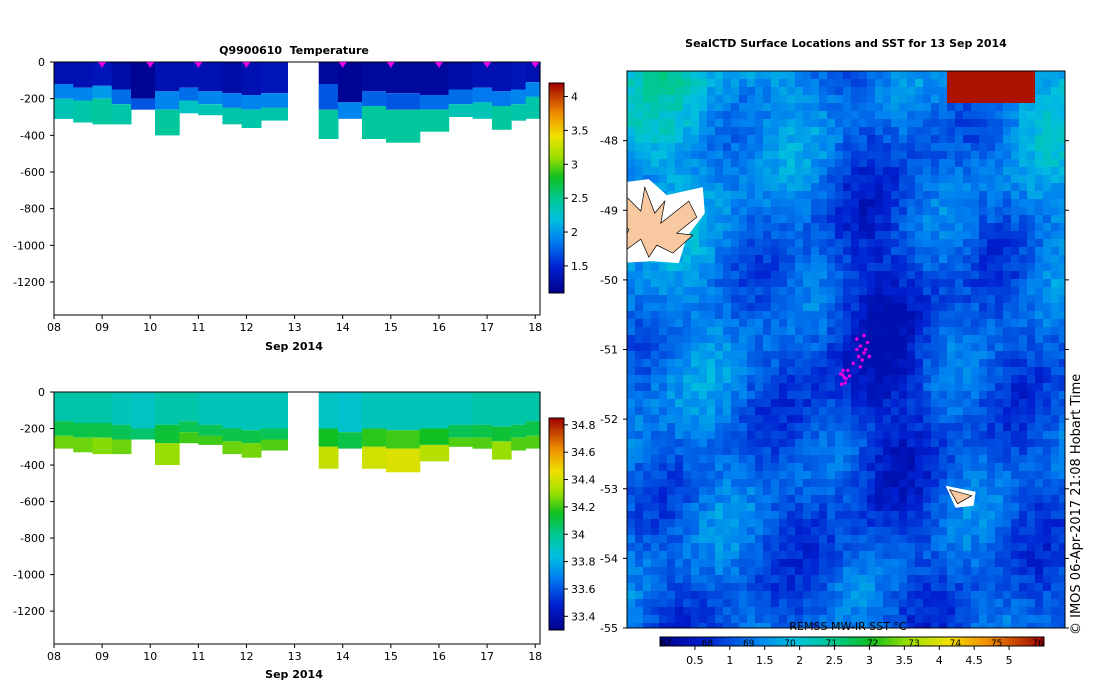 The image size is (1099, 700). What do you see at coordinates (294, 50) in the screenshot?
I see `temperature-title: Q9900610 Temperature` at bounding box center [294, 50].